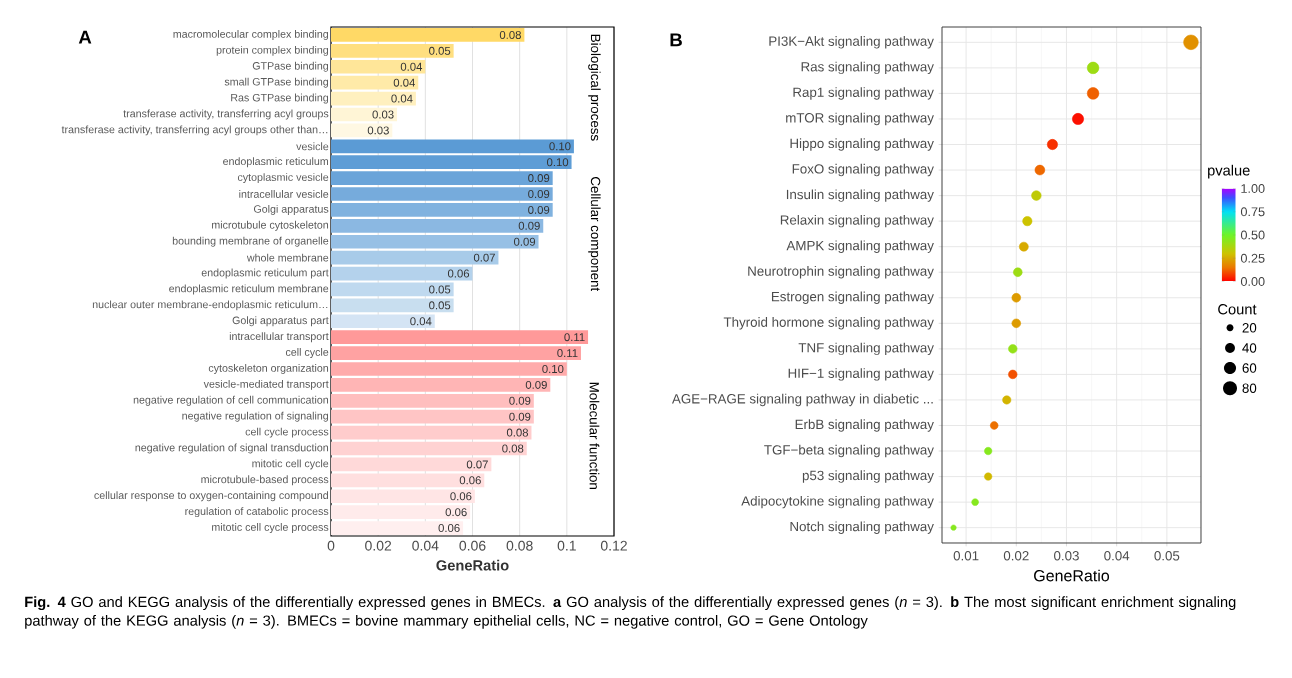 The height and width of the screenshot is (678, 1292). I want to click on y-tick-label: AMPK signaling pathway, so click(860, 246).